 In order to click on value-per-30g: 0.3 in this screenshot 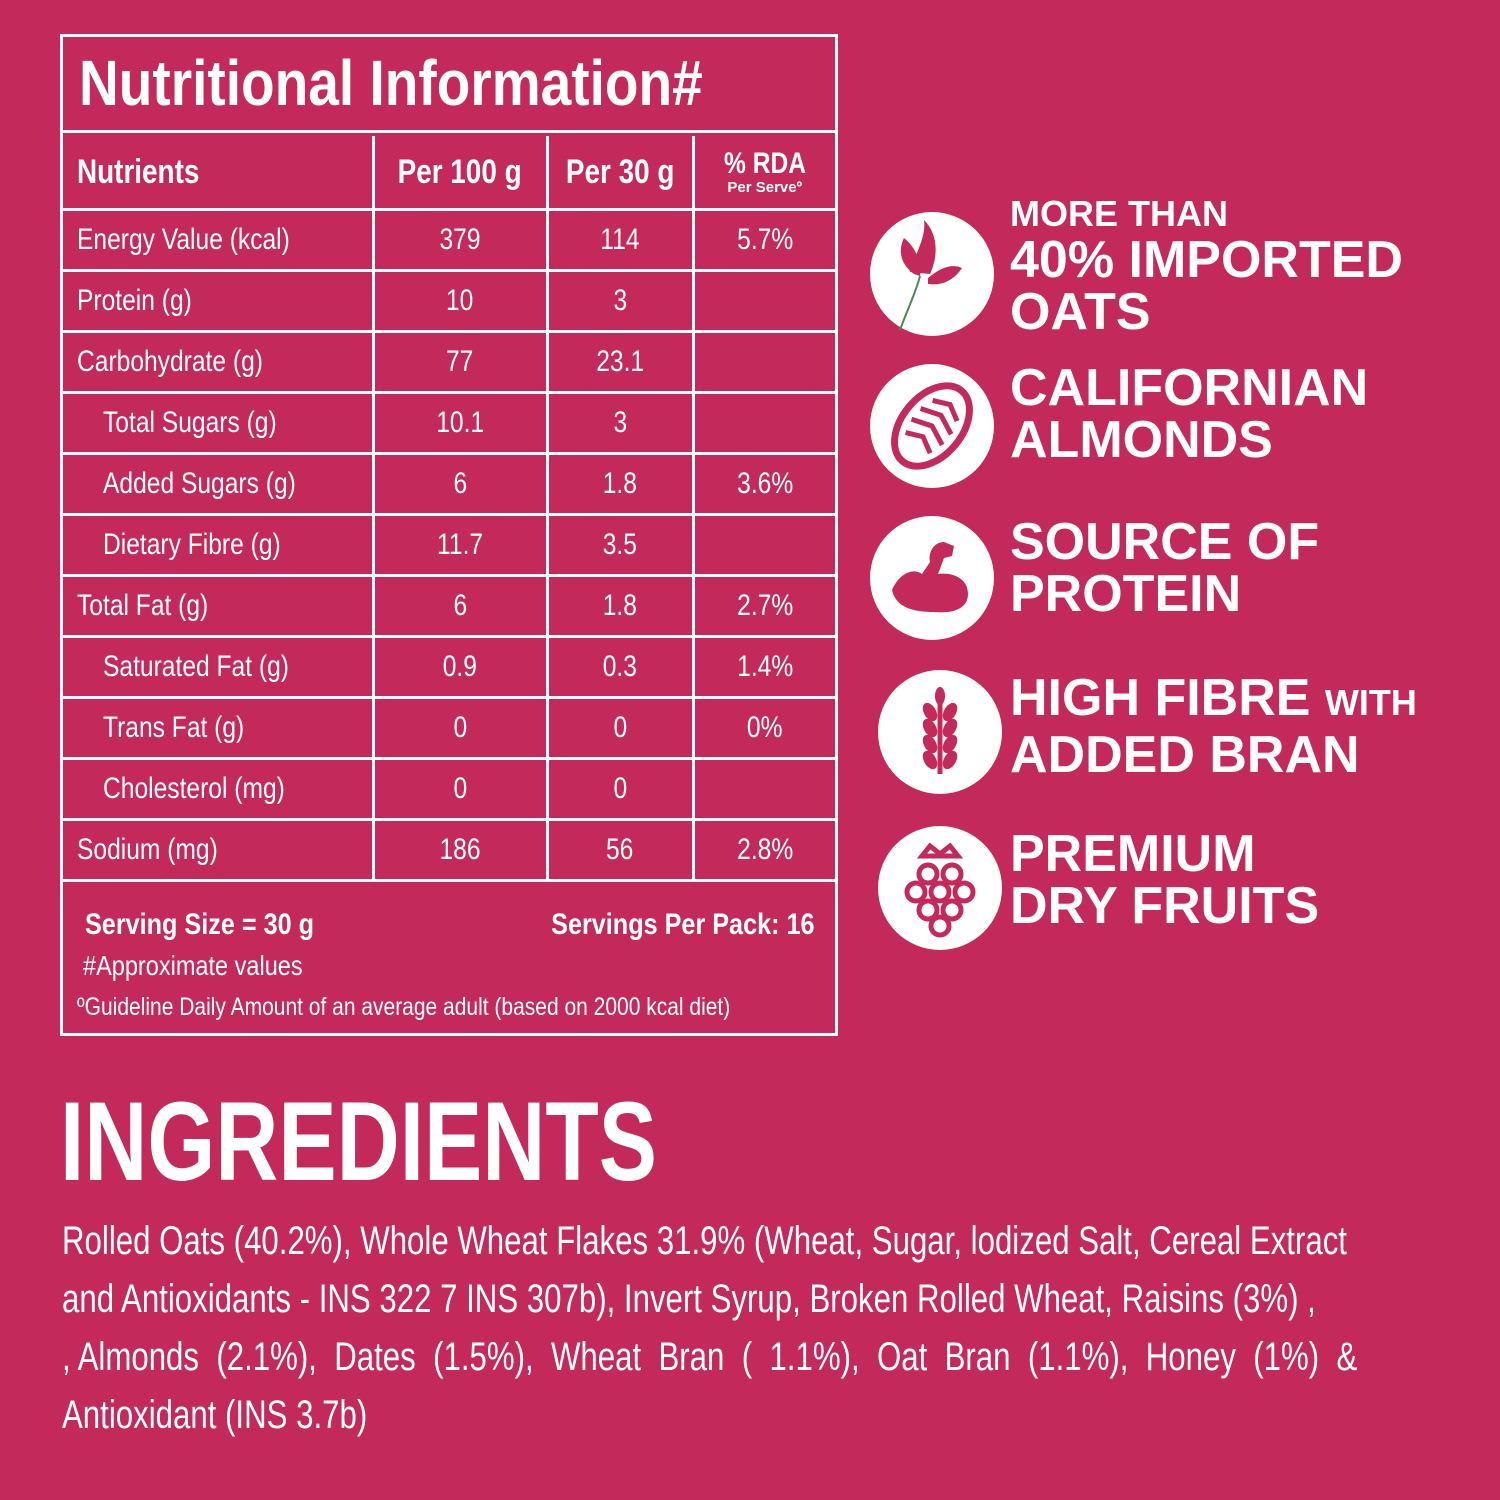, I will do `click(620, 667)`.